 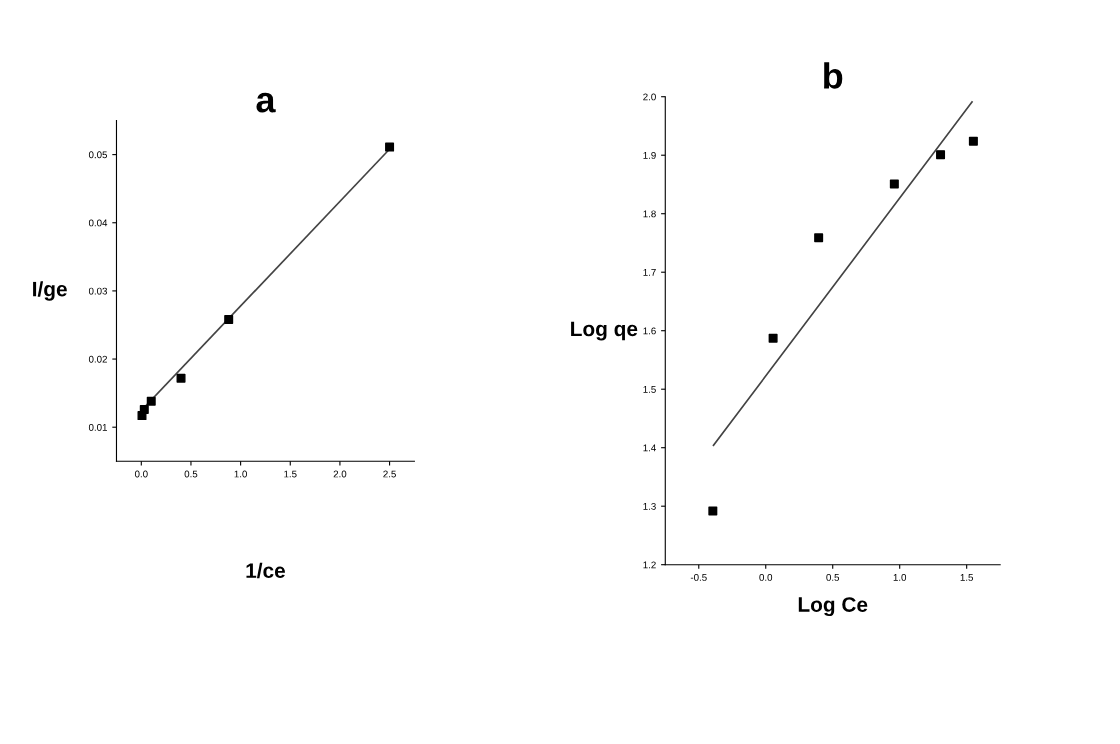 I want to click on y-tick-label: 1.5, so click(x=649, y=389).